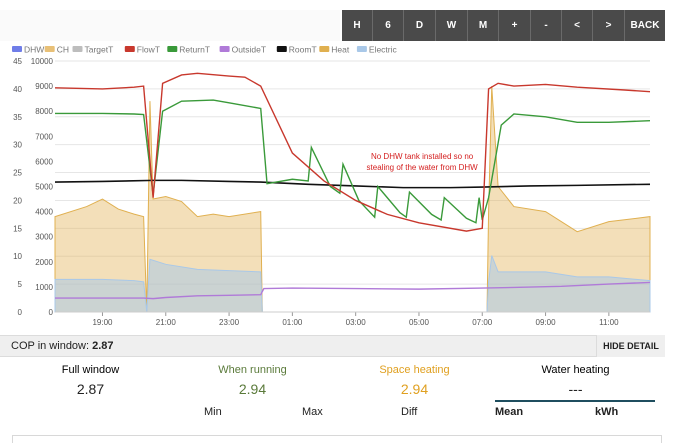 The image size is (690, 443). I want to click on y-left-tick-0: 0, so click(20, 312).